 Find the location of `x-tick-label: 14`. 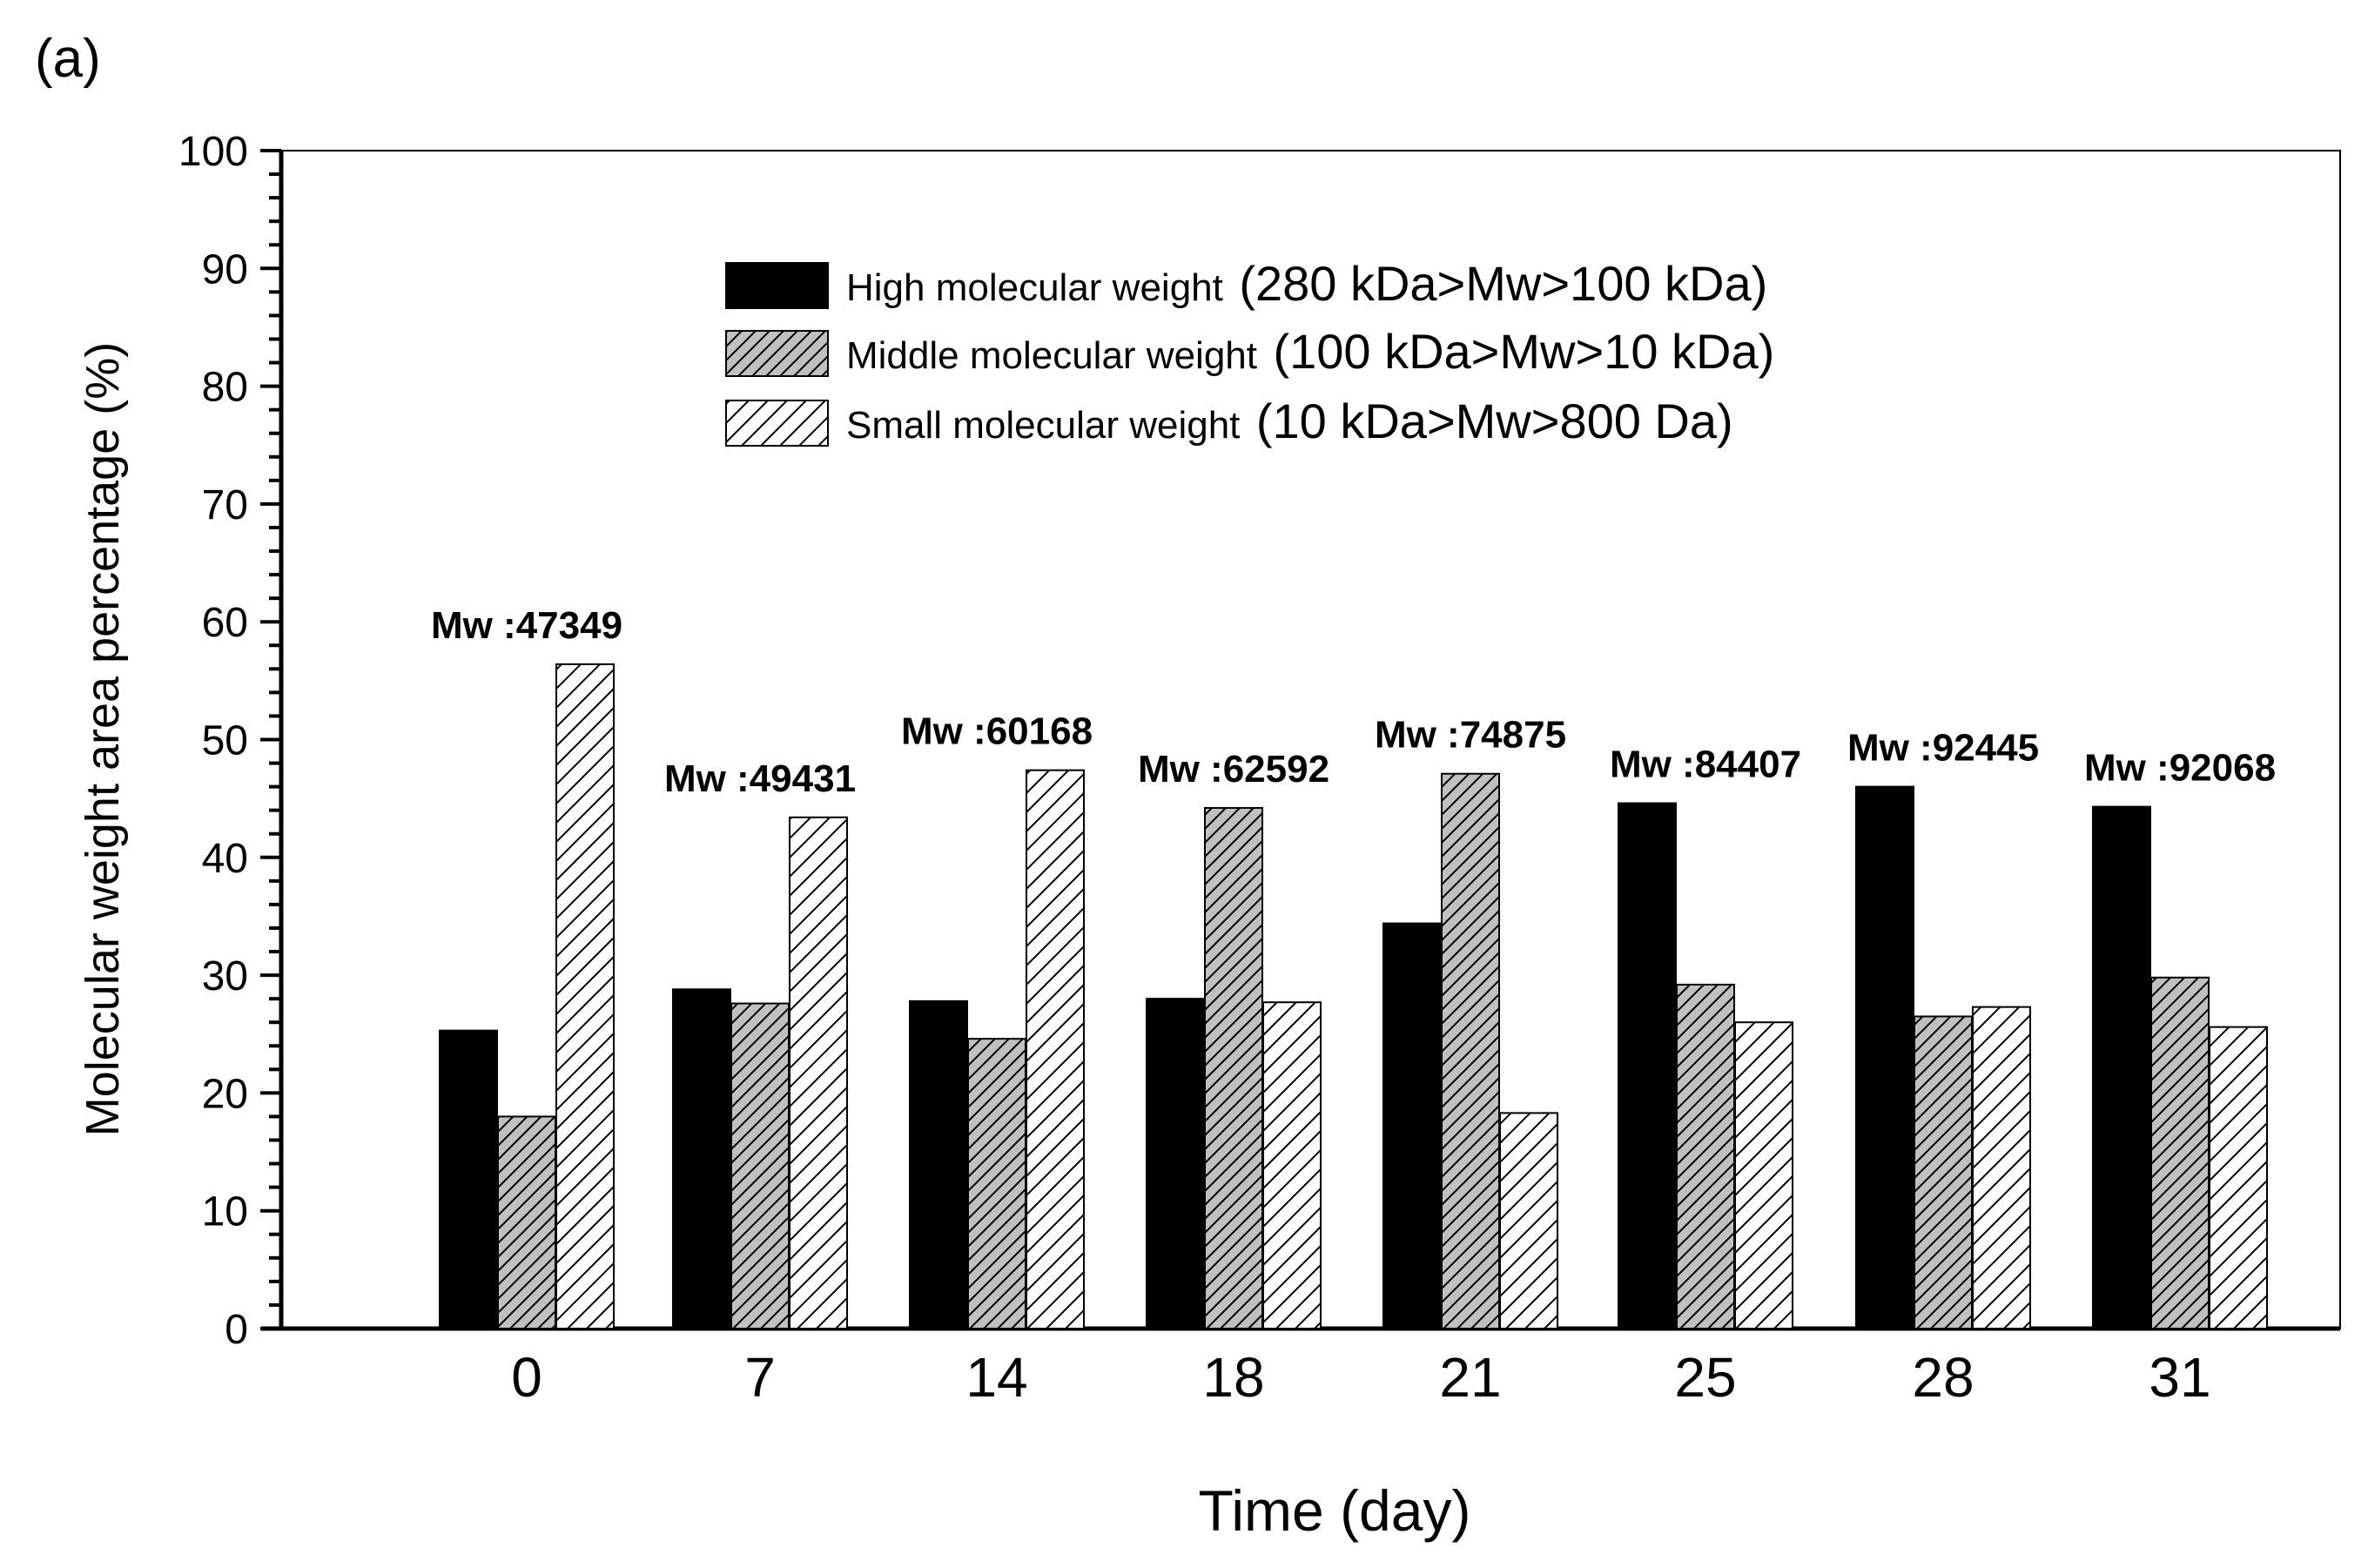

x-tick-label: 14 is located at coordinates (996, 1377).